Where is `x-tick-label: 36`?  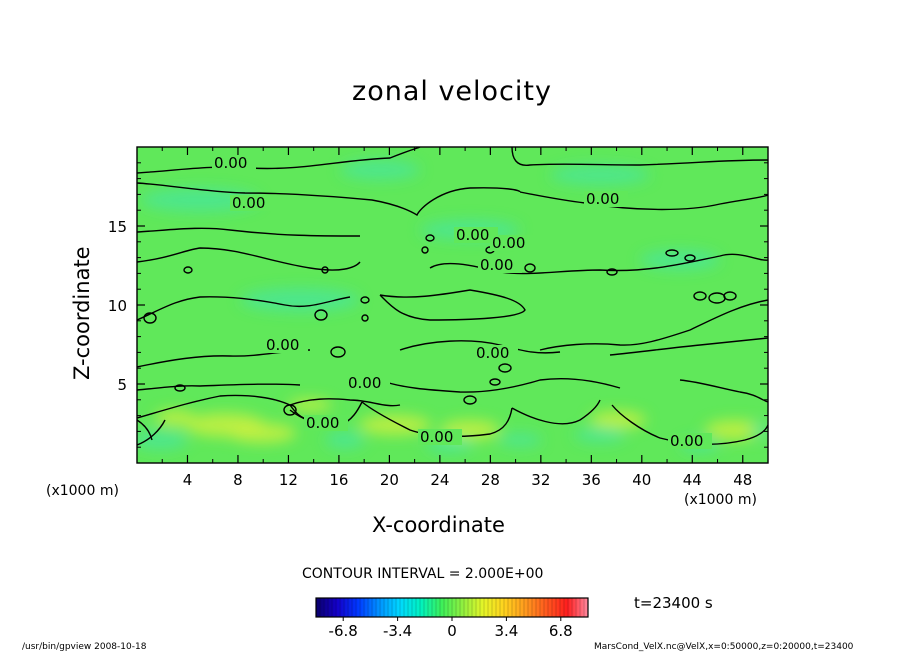 x-tick-label: 36 is located at coordinates (591, 480).